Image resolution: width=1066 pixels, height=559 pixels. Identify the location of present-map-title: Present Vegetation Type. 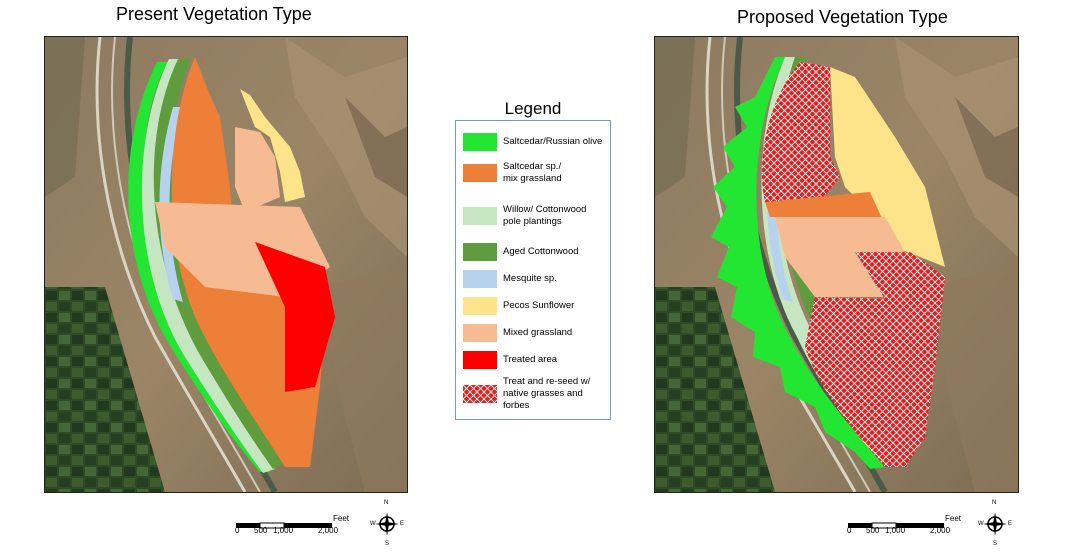
(214, 14).